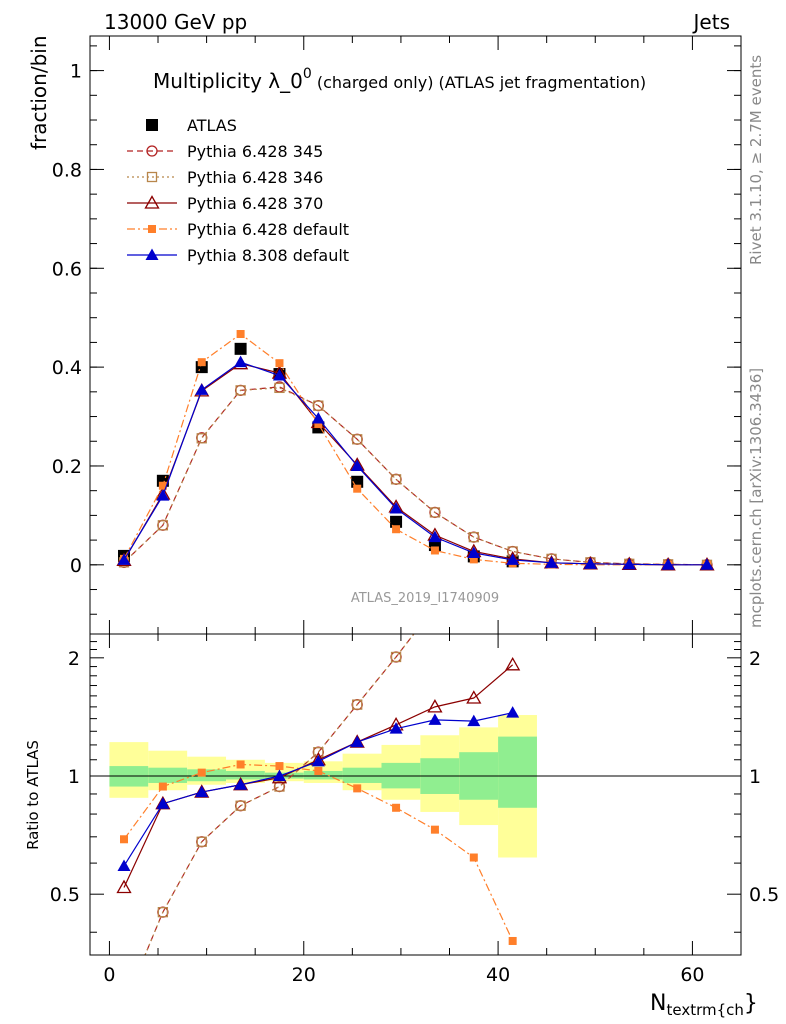  Describe the element at coordinates (658, 1003) in the screenshot. I see `x-axis-label-main: N` at that location.